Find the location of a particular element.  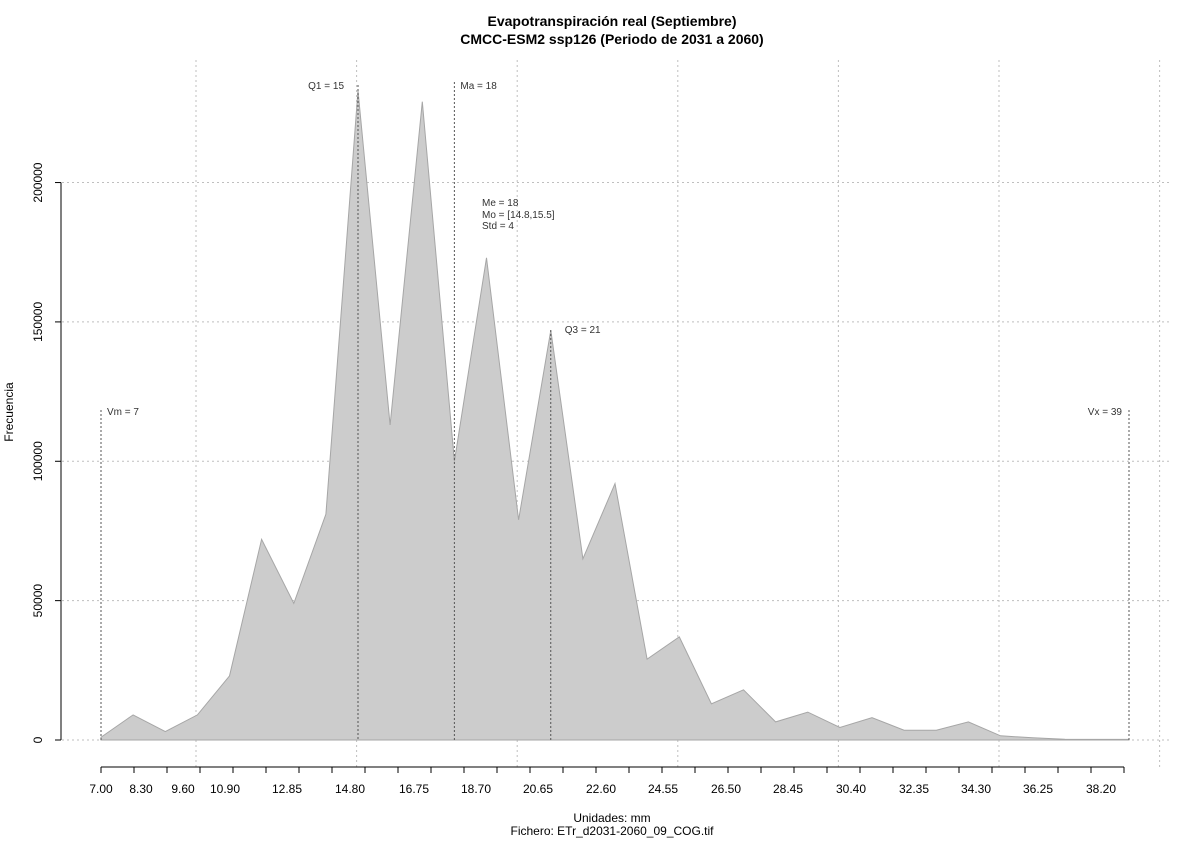

chart-title: Evapotranspiración real (Septiembre) is located at coordinates (612, 21).